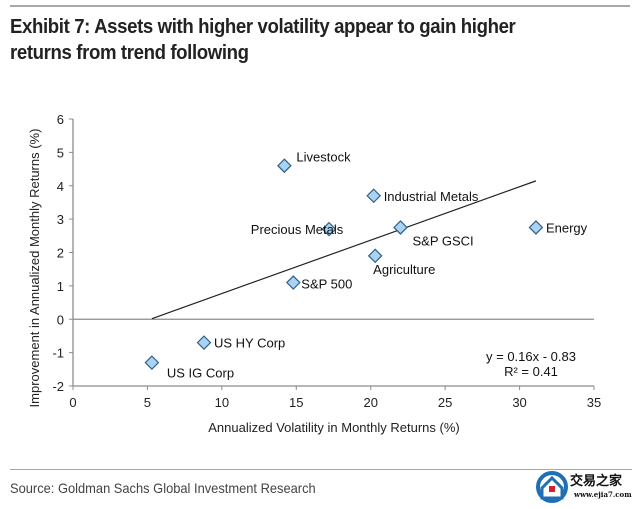  Describe the element at coordinates (370, 402) in the screenshot. I see `x-tick-label: 20` at that location.